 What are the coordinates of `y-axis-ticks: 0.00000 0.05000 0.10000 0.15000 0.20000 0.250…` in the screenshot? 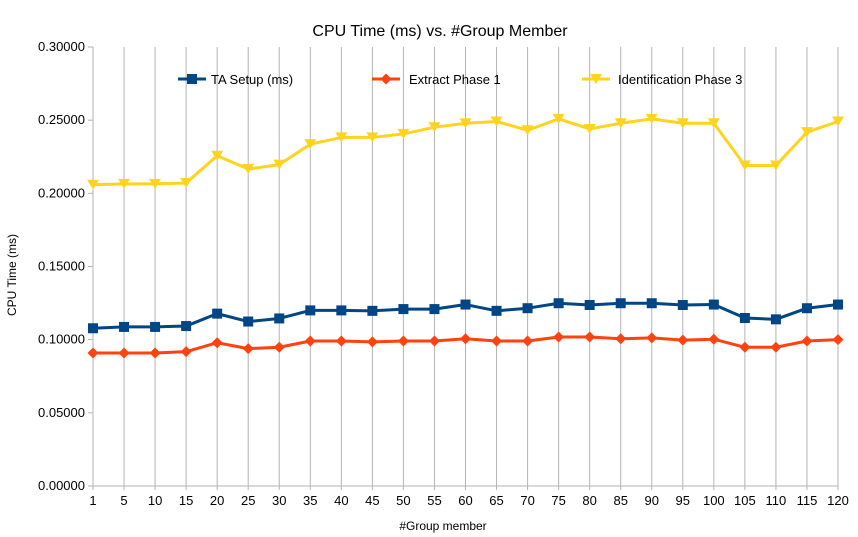 It's located at (65, 266).